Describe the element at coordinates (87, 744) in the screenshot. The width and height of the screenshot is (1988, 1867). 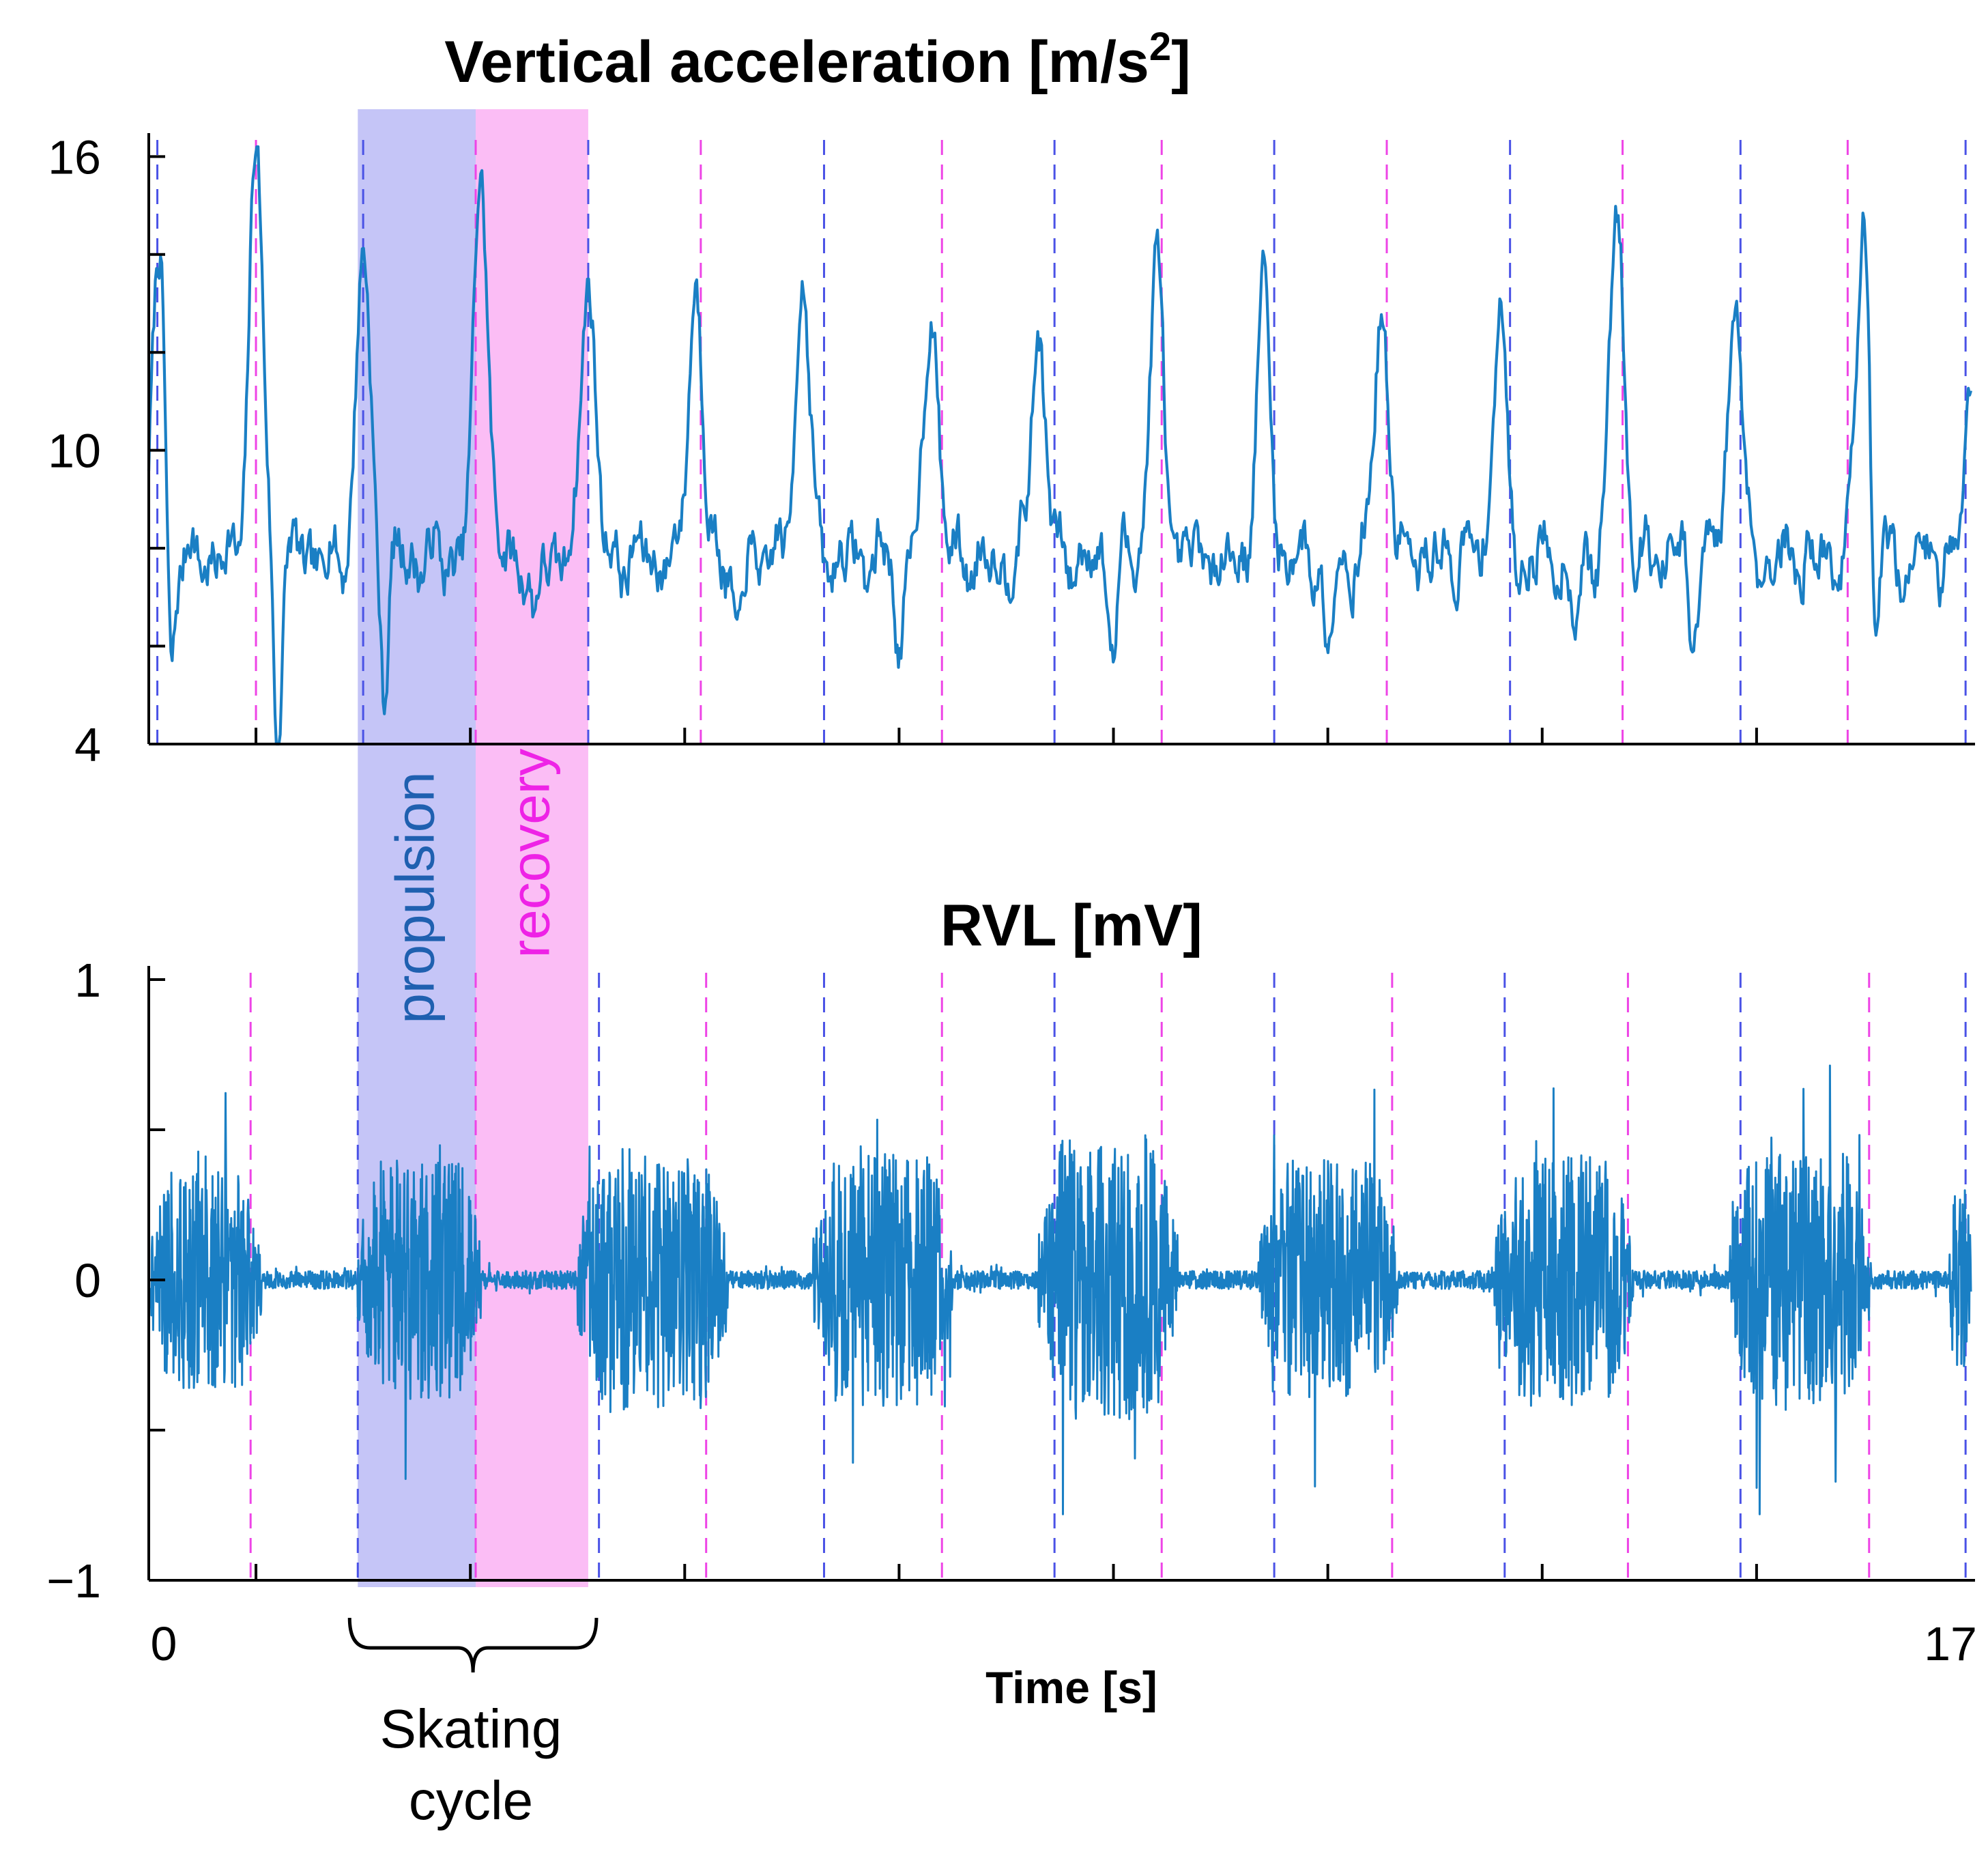
I see `y-tick-label: 4` at that location.